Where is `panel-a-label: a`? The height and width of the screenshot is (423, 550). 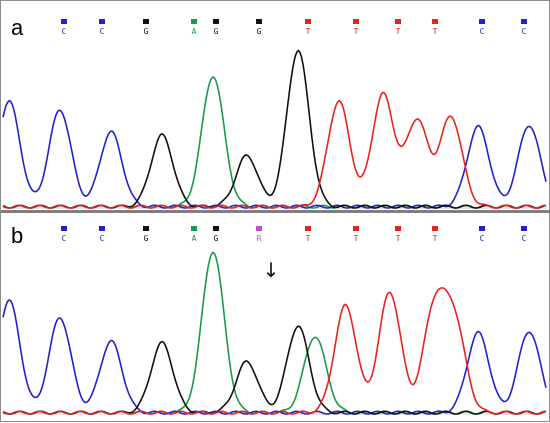 panel-a-label: a is located at coordinates (17, 27).